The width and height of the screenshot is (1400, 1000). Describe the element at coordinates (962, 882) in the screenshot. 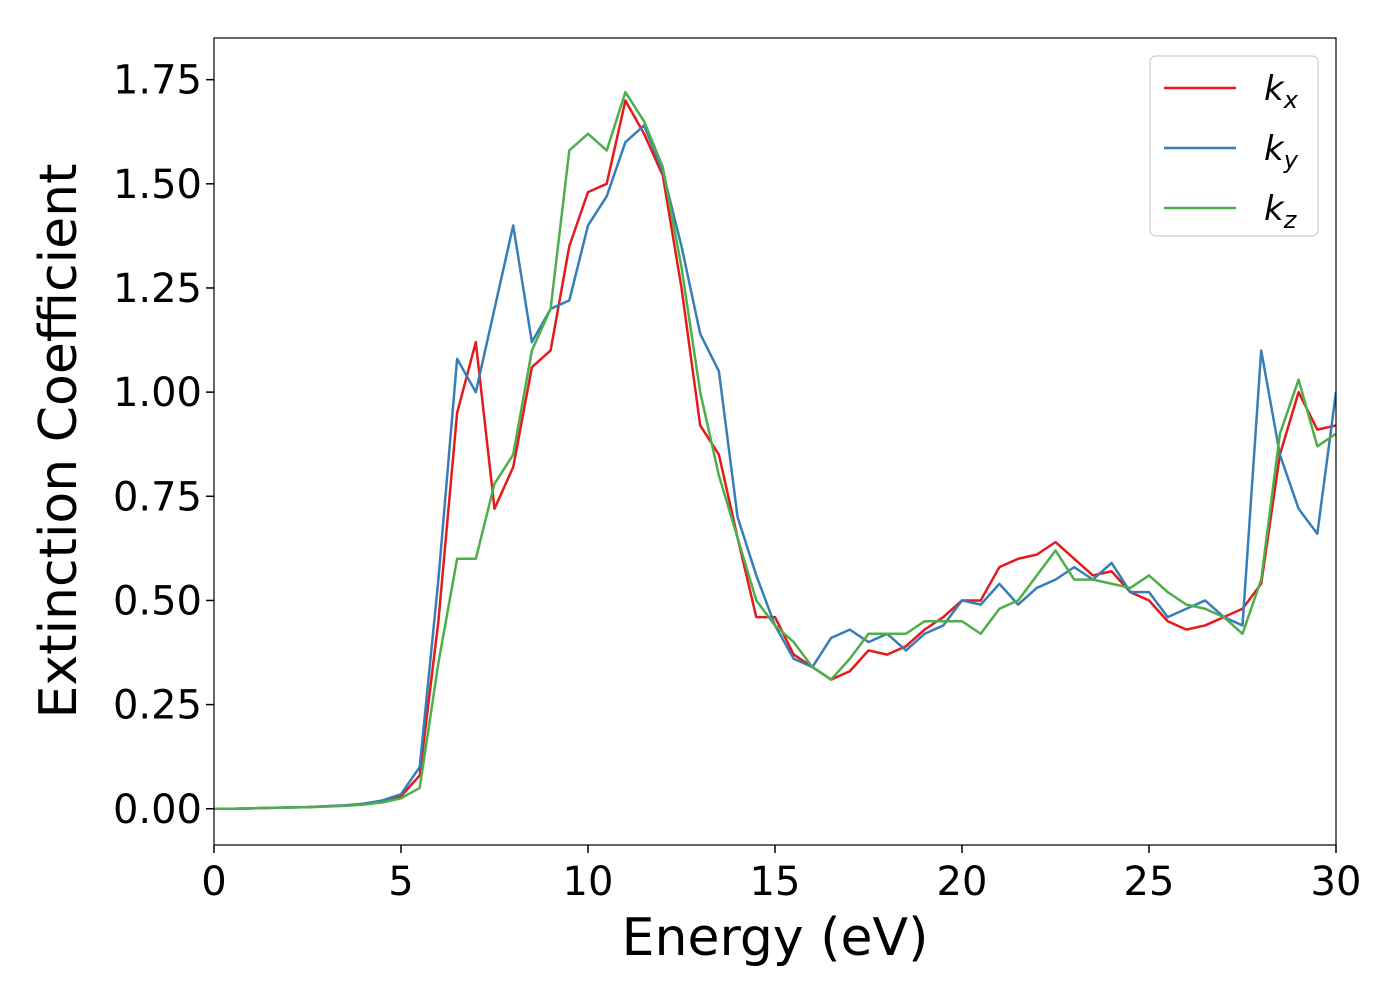

I see `x-tick-label: 20` at that location.